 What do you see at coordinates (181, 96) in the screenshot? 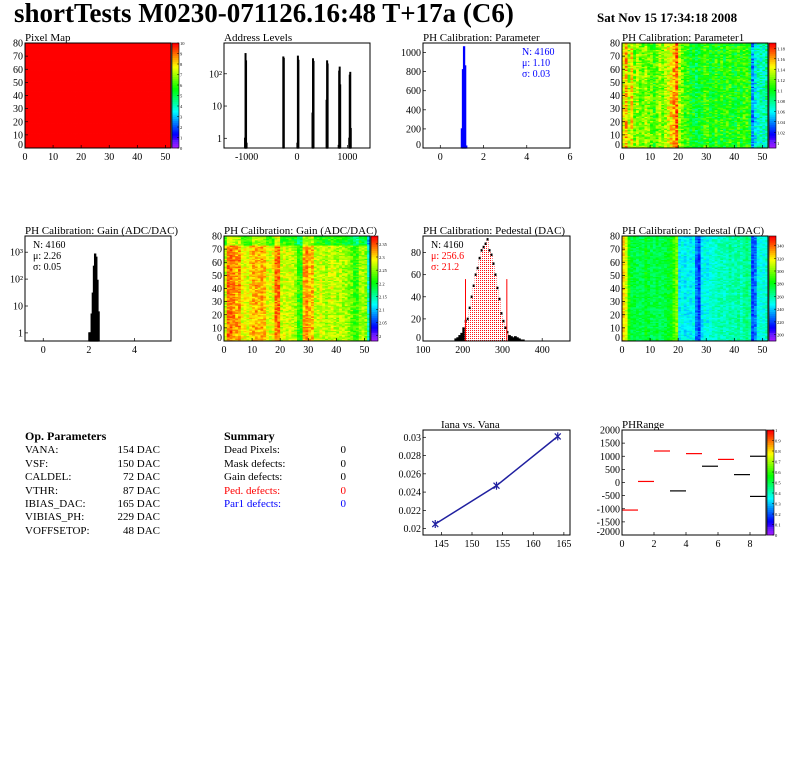
I see `palette-tick-label: 5` at bounding box center [181, 96].